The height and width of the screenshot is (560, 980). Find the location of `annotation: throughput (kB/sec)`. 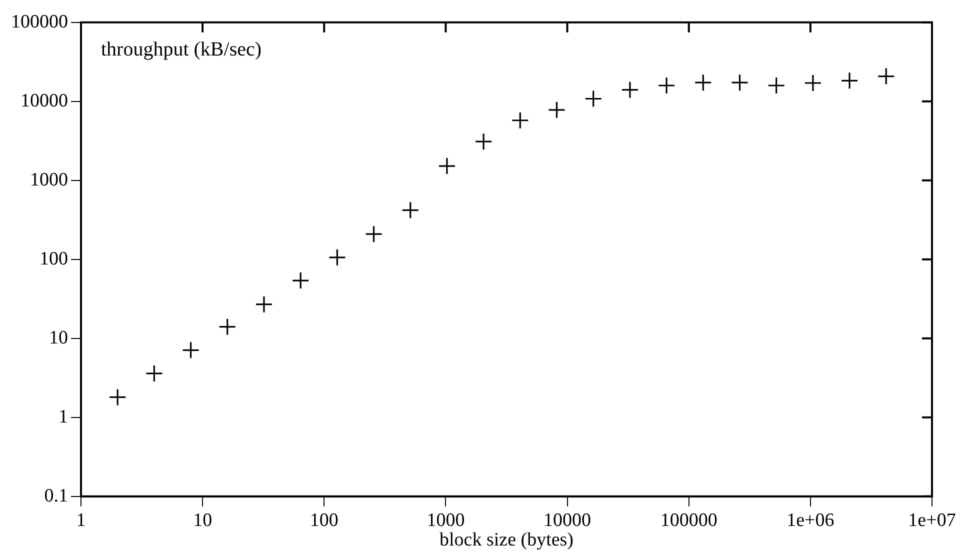

annotation: throughput (kB/sec) is located at coordinates (181, 49).